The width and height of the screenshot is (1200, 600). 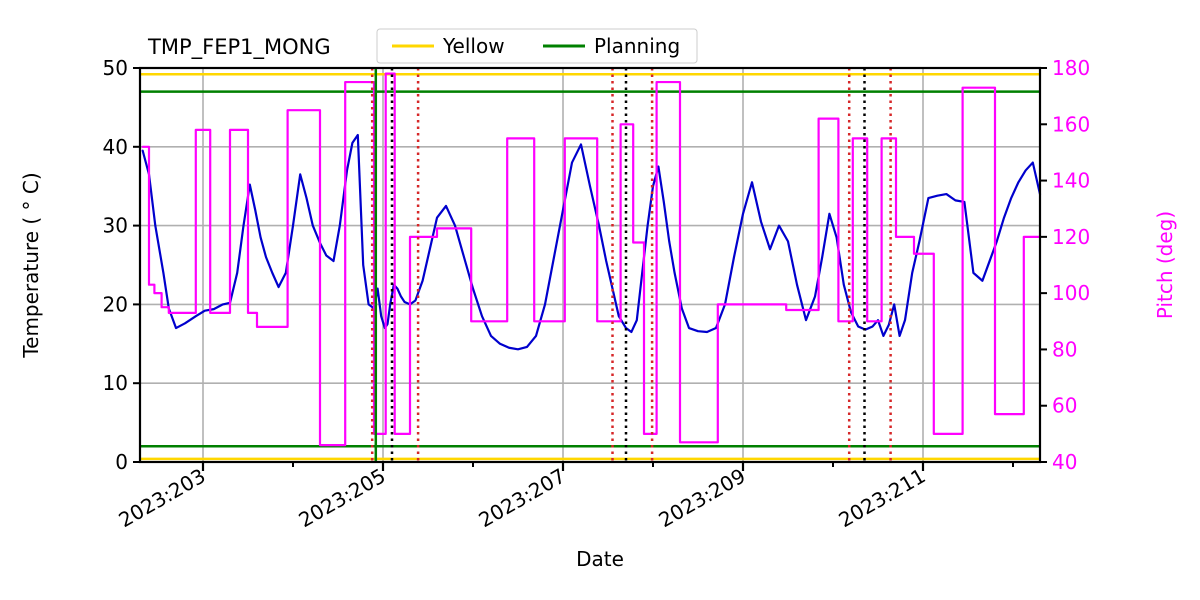 What do you see at coordinates (31, 265) in the screenshot?
I see `y-axis-title: Temperature ( ° C)` at bounding box center [31, 265].